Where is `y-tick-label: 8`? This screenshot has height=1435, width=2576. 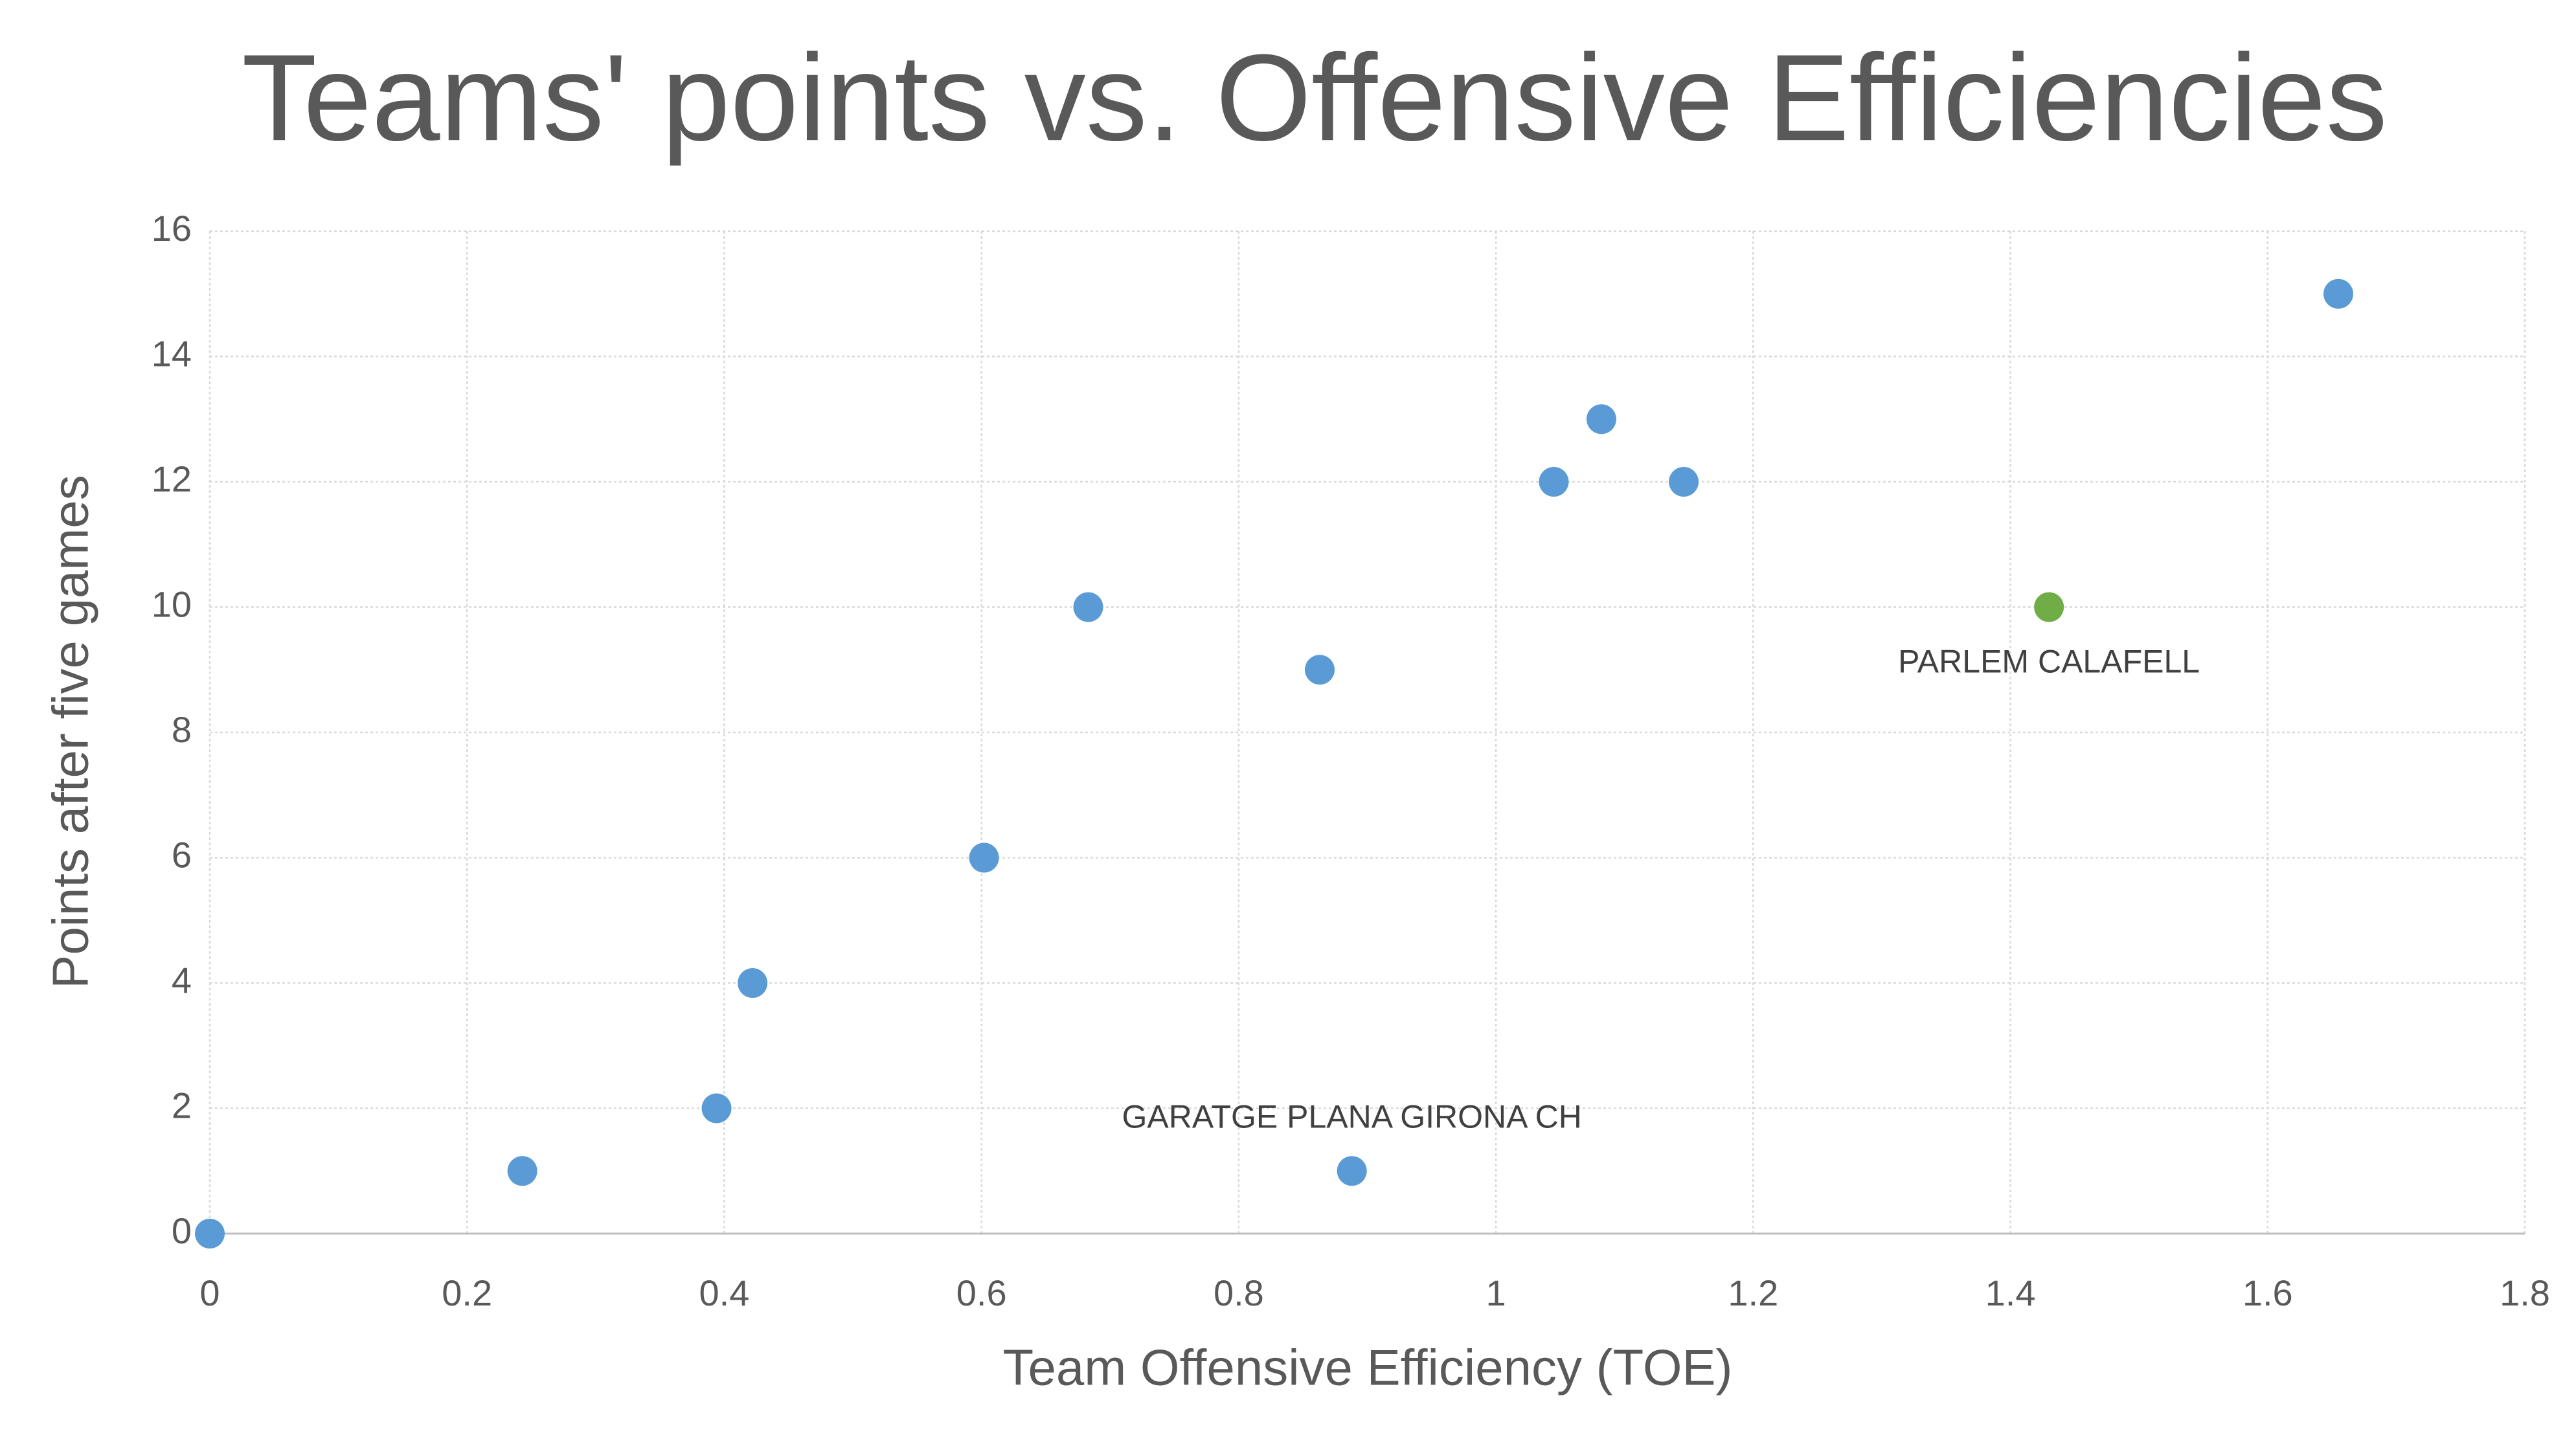
y-tick-label: 8 is located at coordinates (182, 729).